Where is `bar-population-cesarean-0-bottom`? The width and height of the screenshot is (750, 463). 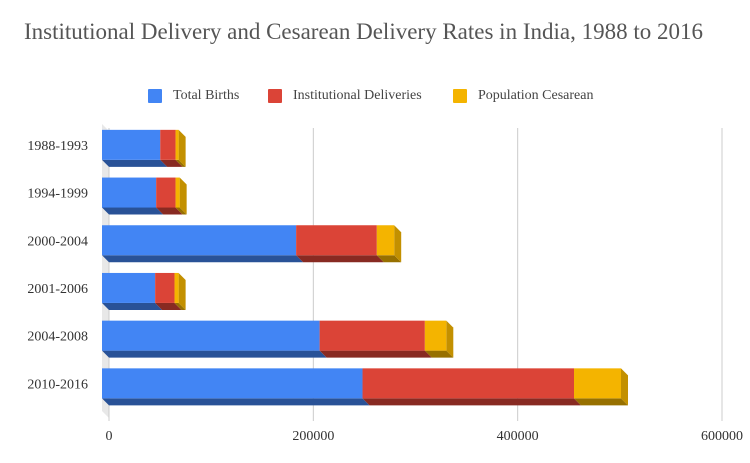 bar-population-cesarean-0-bottom is located at coordinates (180, 163).